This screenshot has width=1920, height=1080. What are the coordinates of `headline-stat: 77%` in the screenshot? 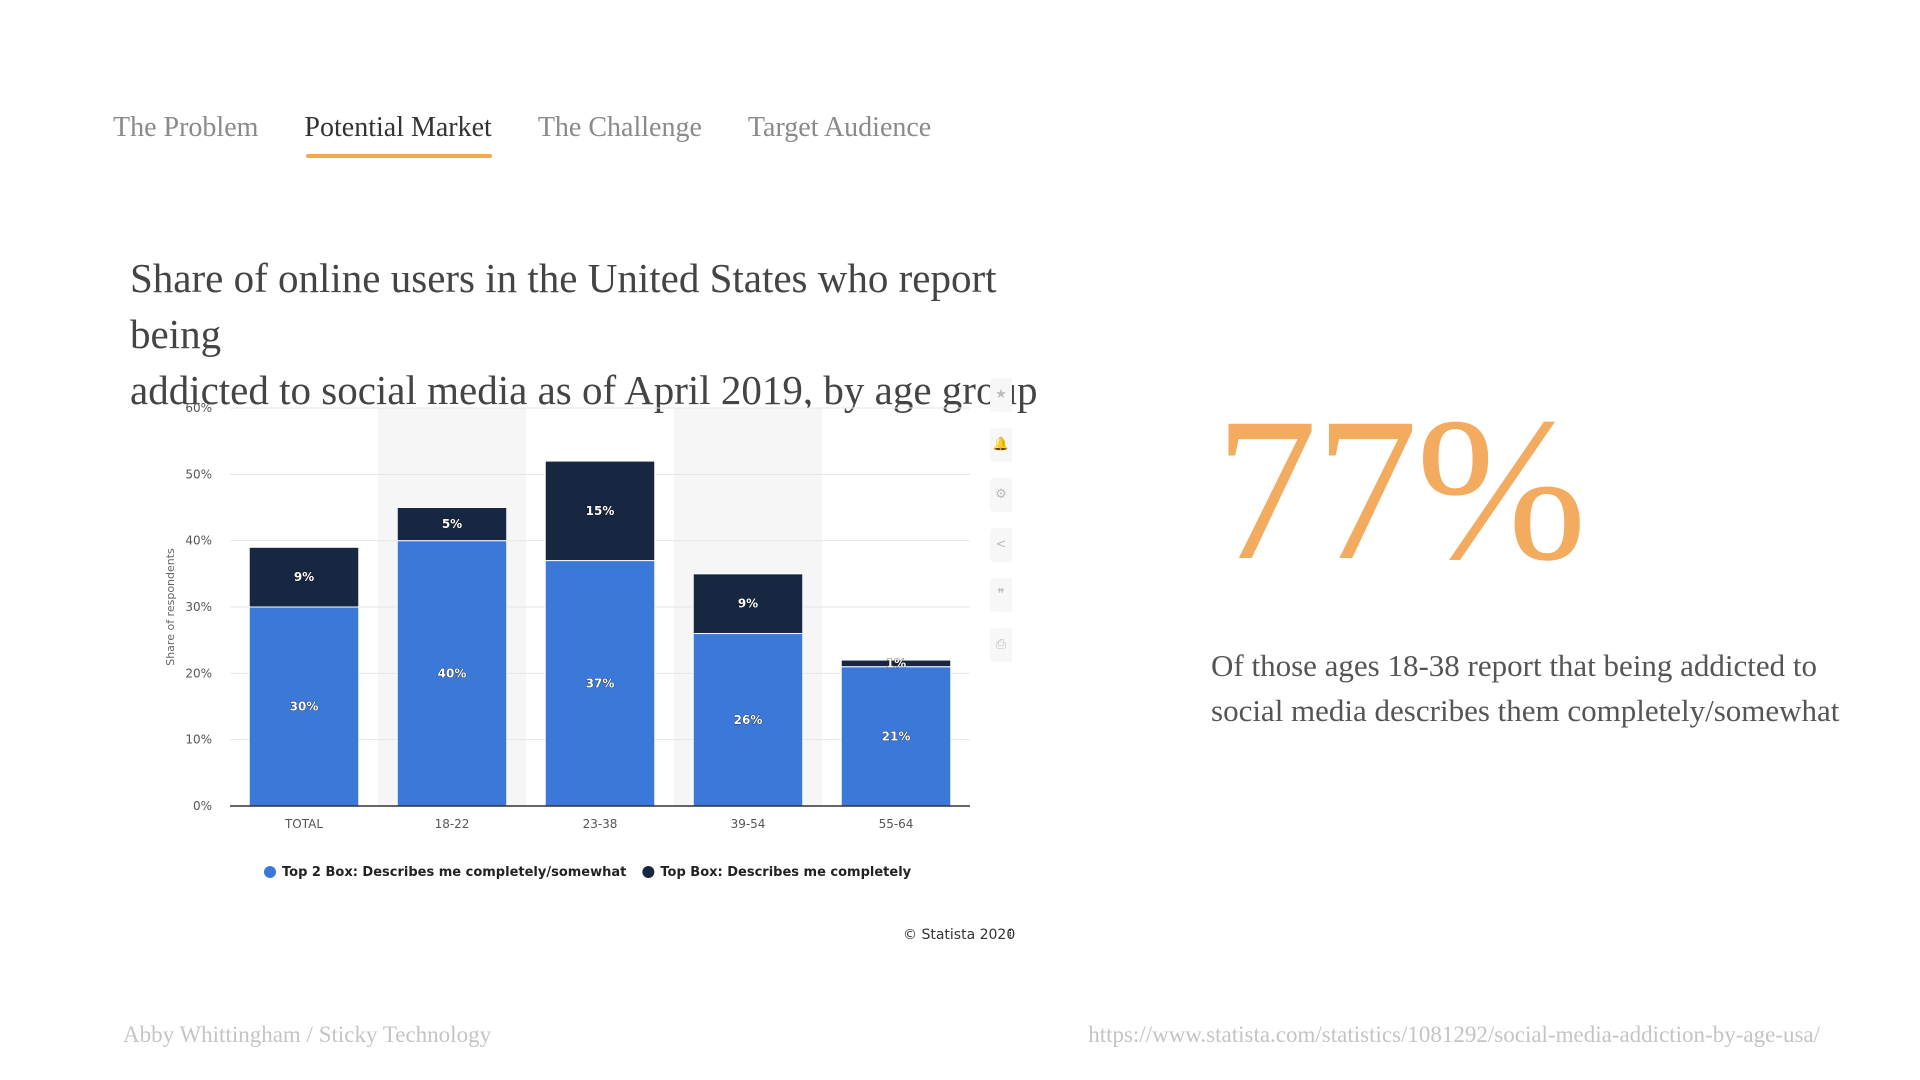 It's located at (1401, 489).